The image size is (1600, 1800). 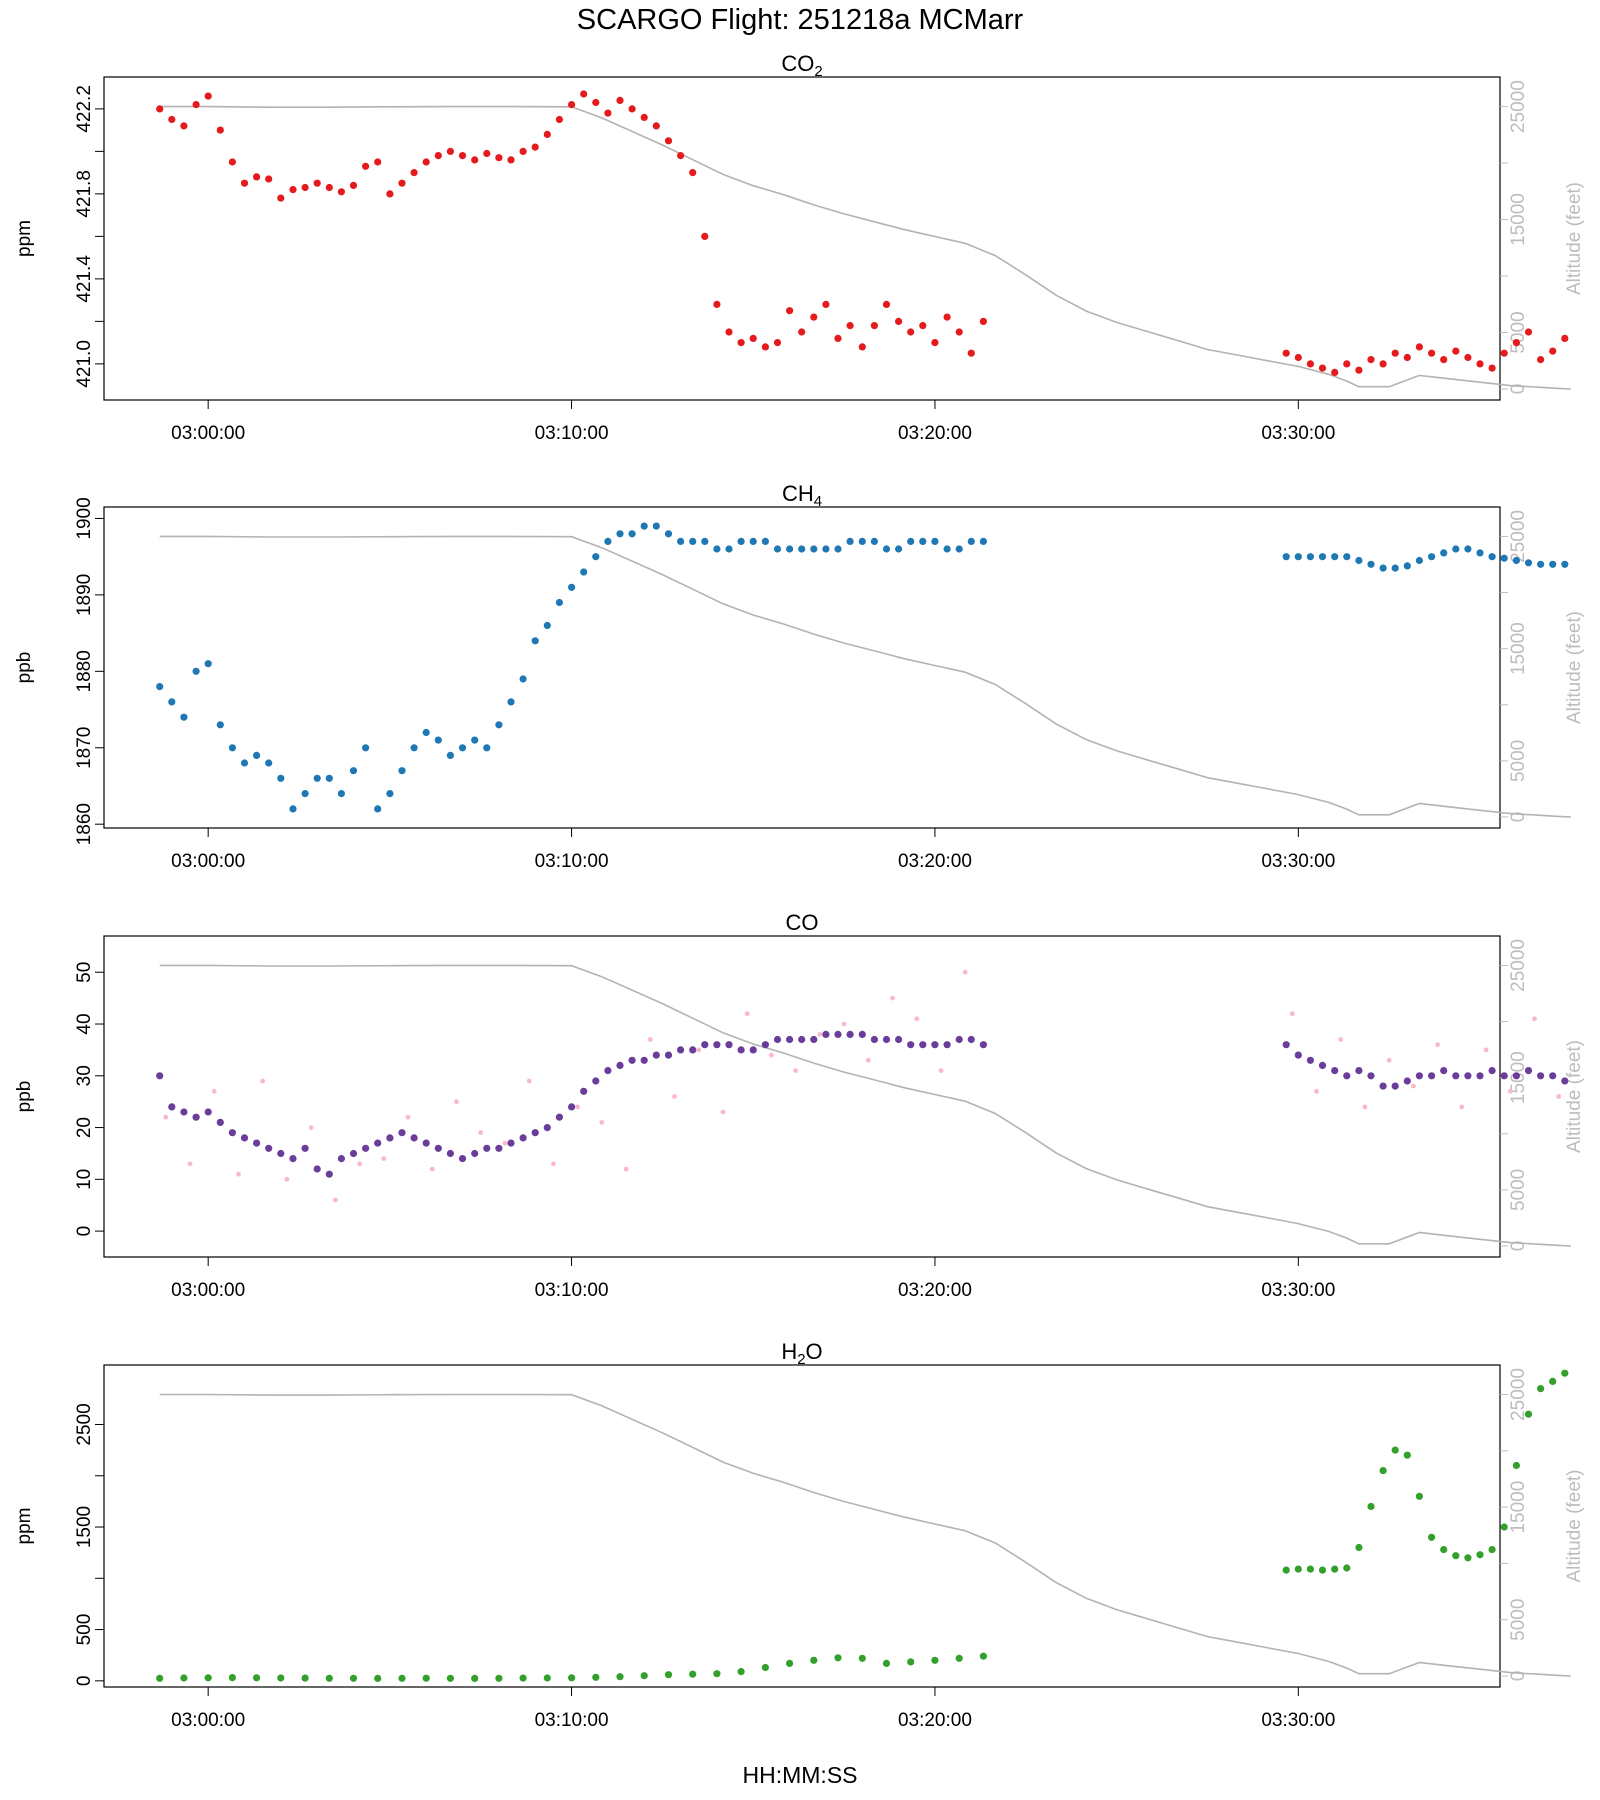 I want to click on x-axis-title: HH:MM:SS, so click(x=800, y=1775).